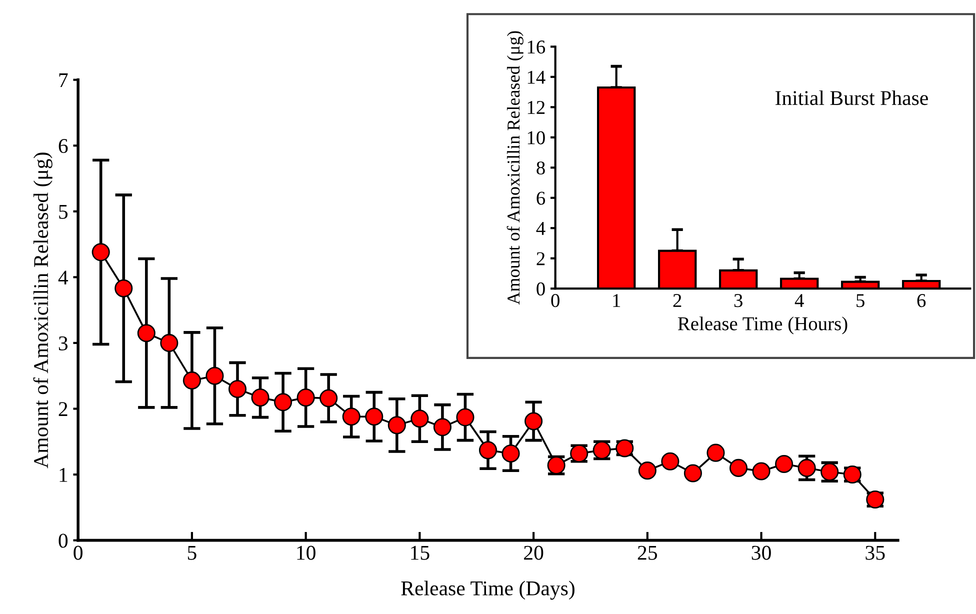  I want to click on y-tick-label: 1, so click(64, 475).